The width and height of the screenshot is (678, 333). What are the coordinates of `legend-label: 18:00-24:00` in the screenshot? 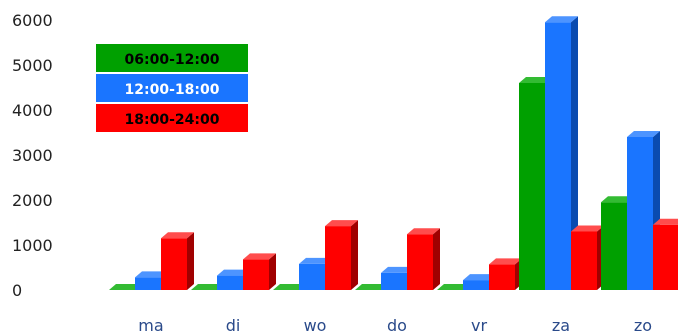 It's located at (172, 120).